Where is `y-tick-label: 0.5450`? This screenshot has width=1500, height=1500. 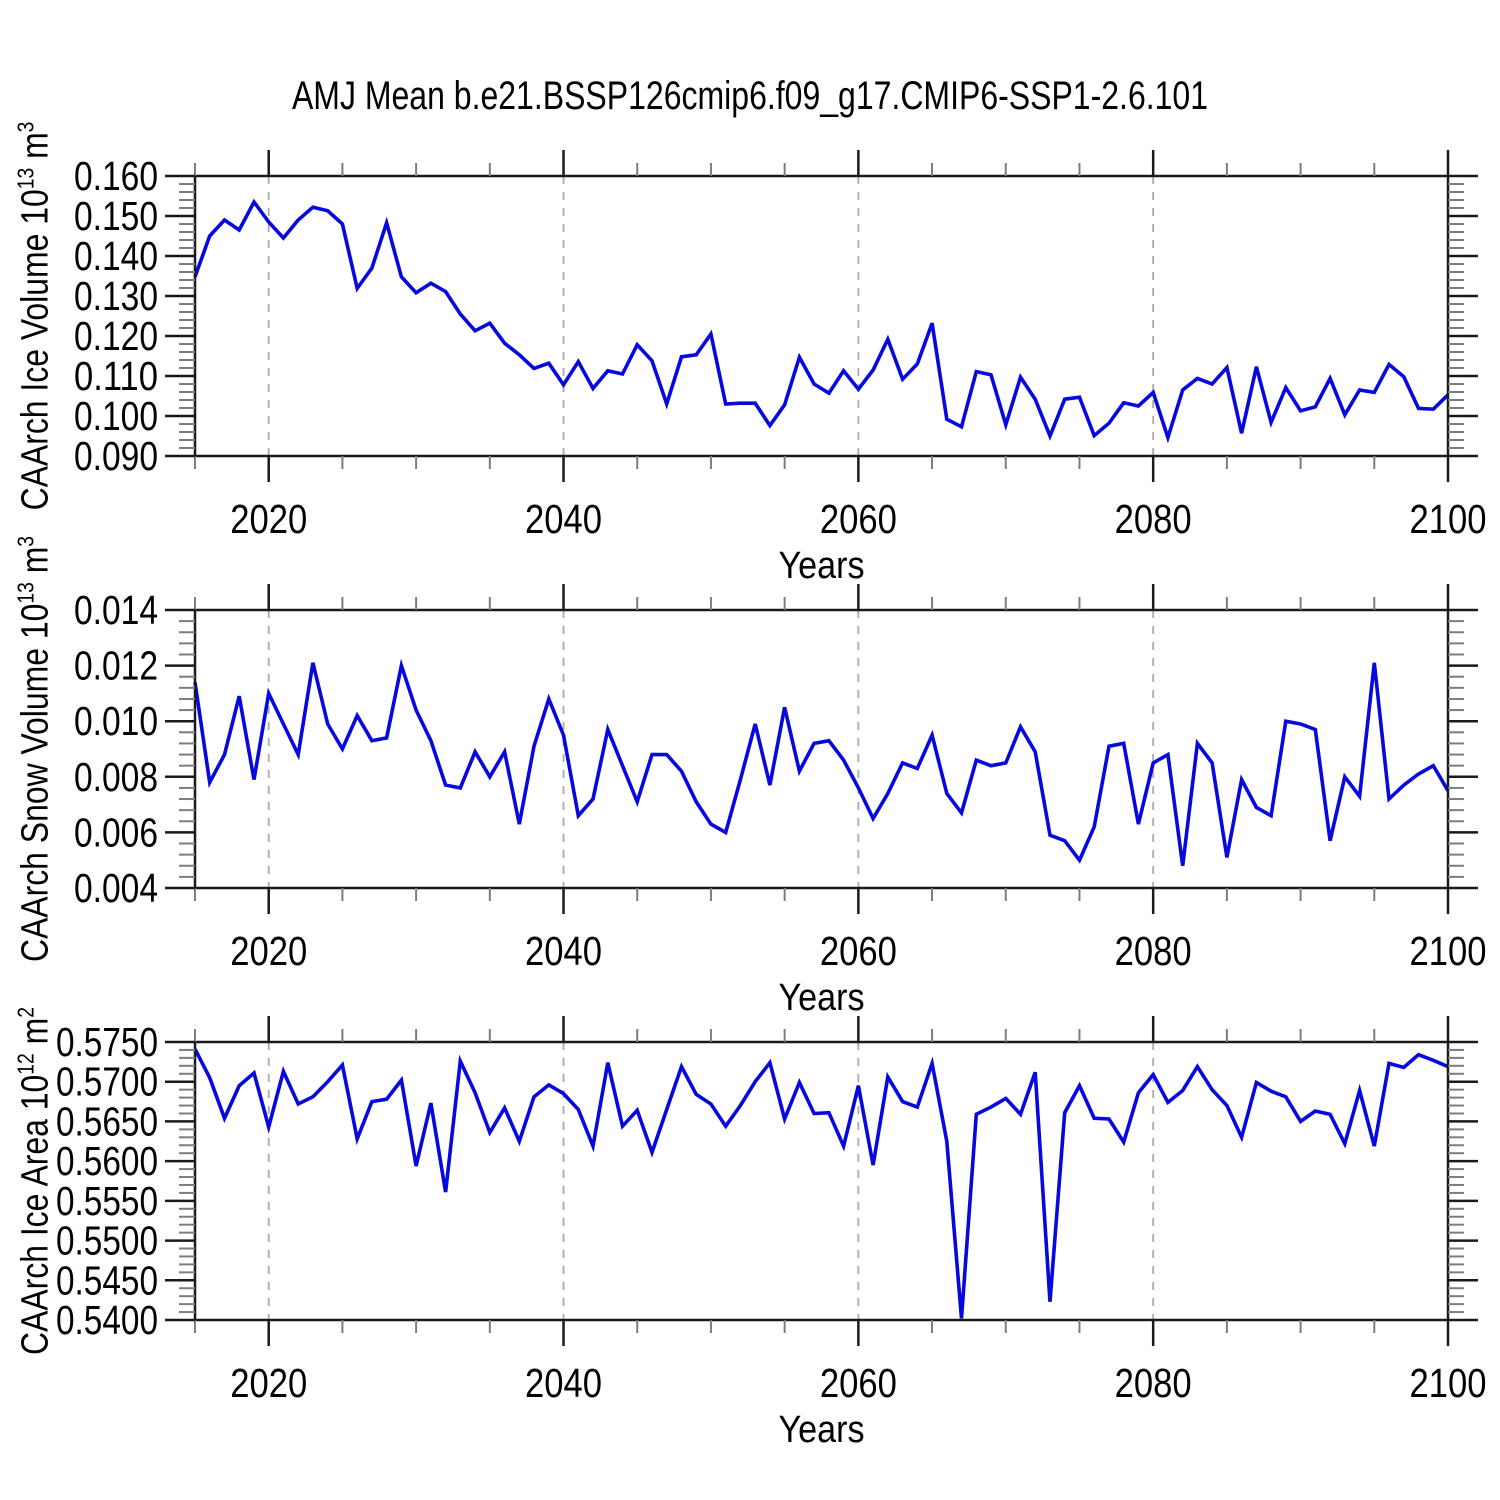
y-tick-label: 0.5450 is located at coordinates (107, 1280).